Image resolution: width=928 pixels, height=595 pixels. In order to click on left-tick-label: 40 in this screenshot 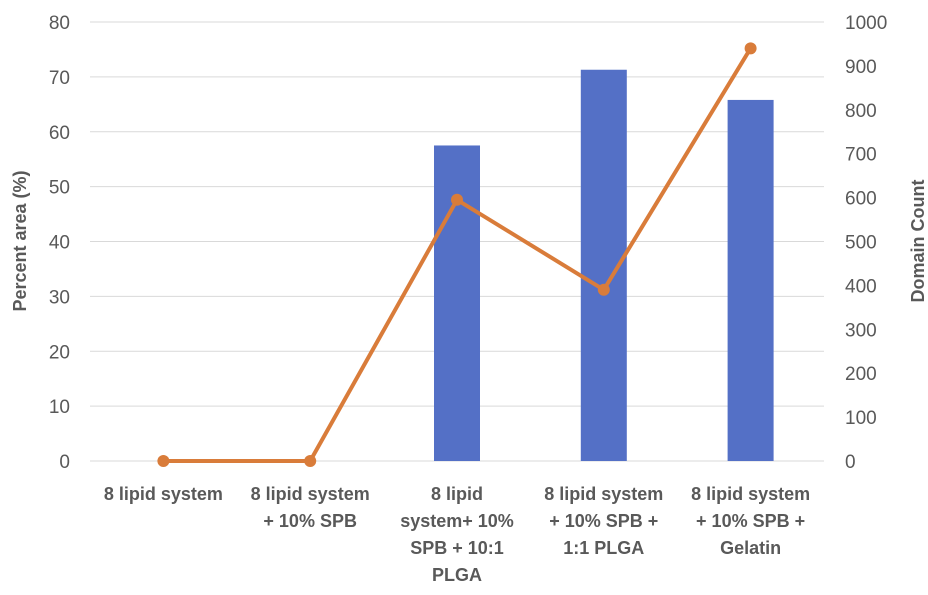, I will do `click(59, 243)`.